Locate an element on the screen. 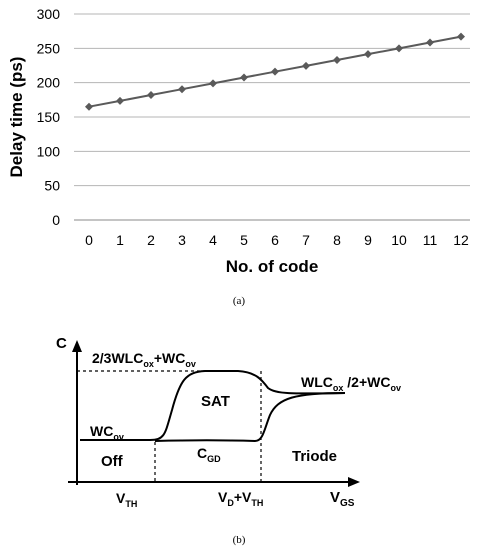 This screenshot has height=550, width=479. vth-label: VTH is located at coordinates (126, 499).